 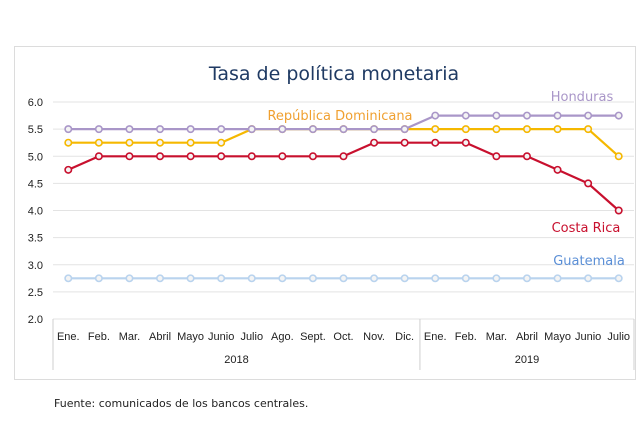 What do you see at coordinates (339, 116) in the screenshot?
I see `series-label-republica-dominicana: República Dominicana` at bounding box center [339, 116].